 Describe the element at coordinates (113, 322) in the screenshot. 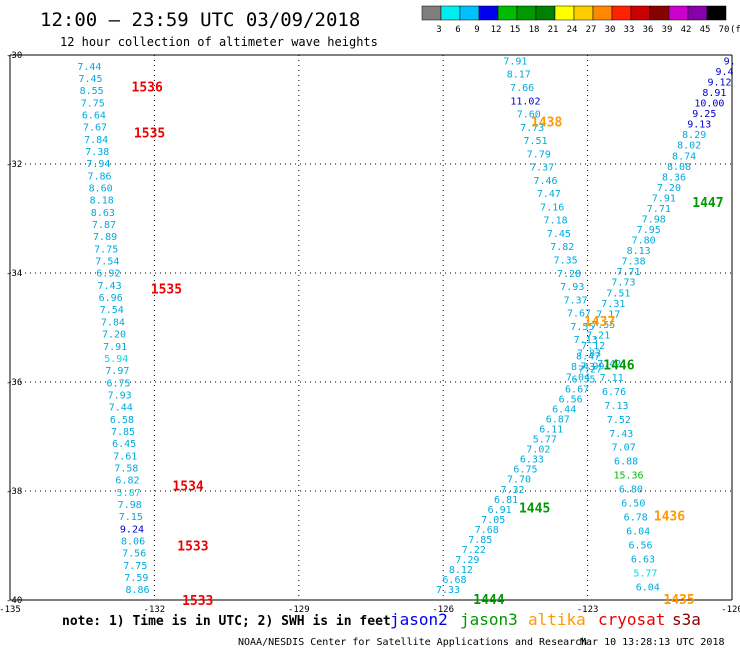

I see `wave-height-value: 7.84` at that location.